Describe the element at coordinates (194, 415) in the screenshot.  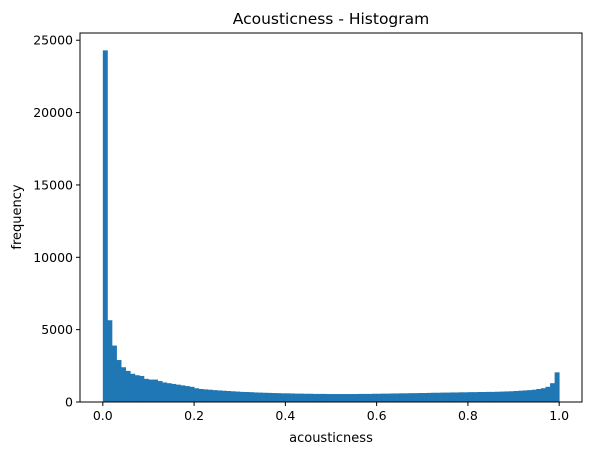
I see `x-tick-label: 0.2` at that location.